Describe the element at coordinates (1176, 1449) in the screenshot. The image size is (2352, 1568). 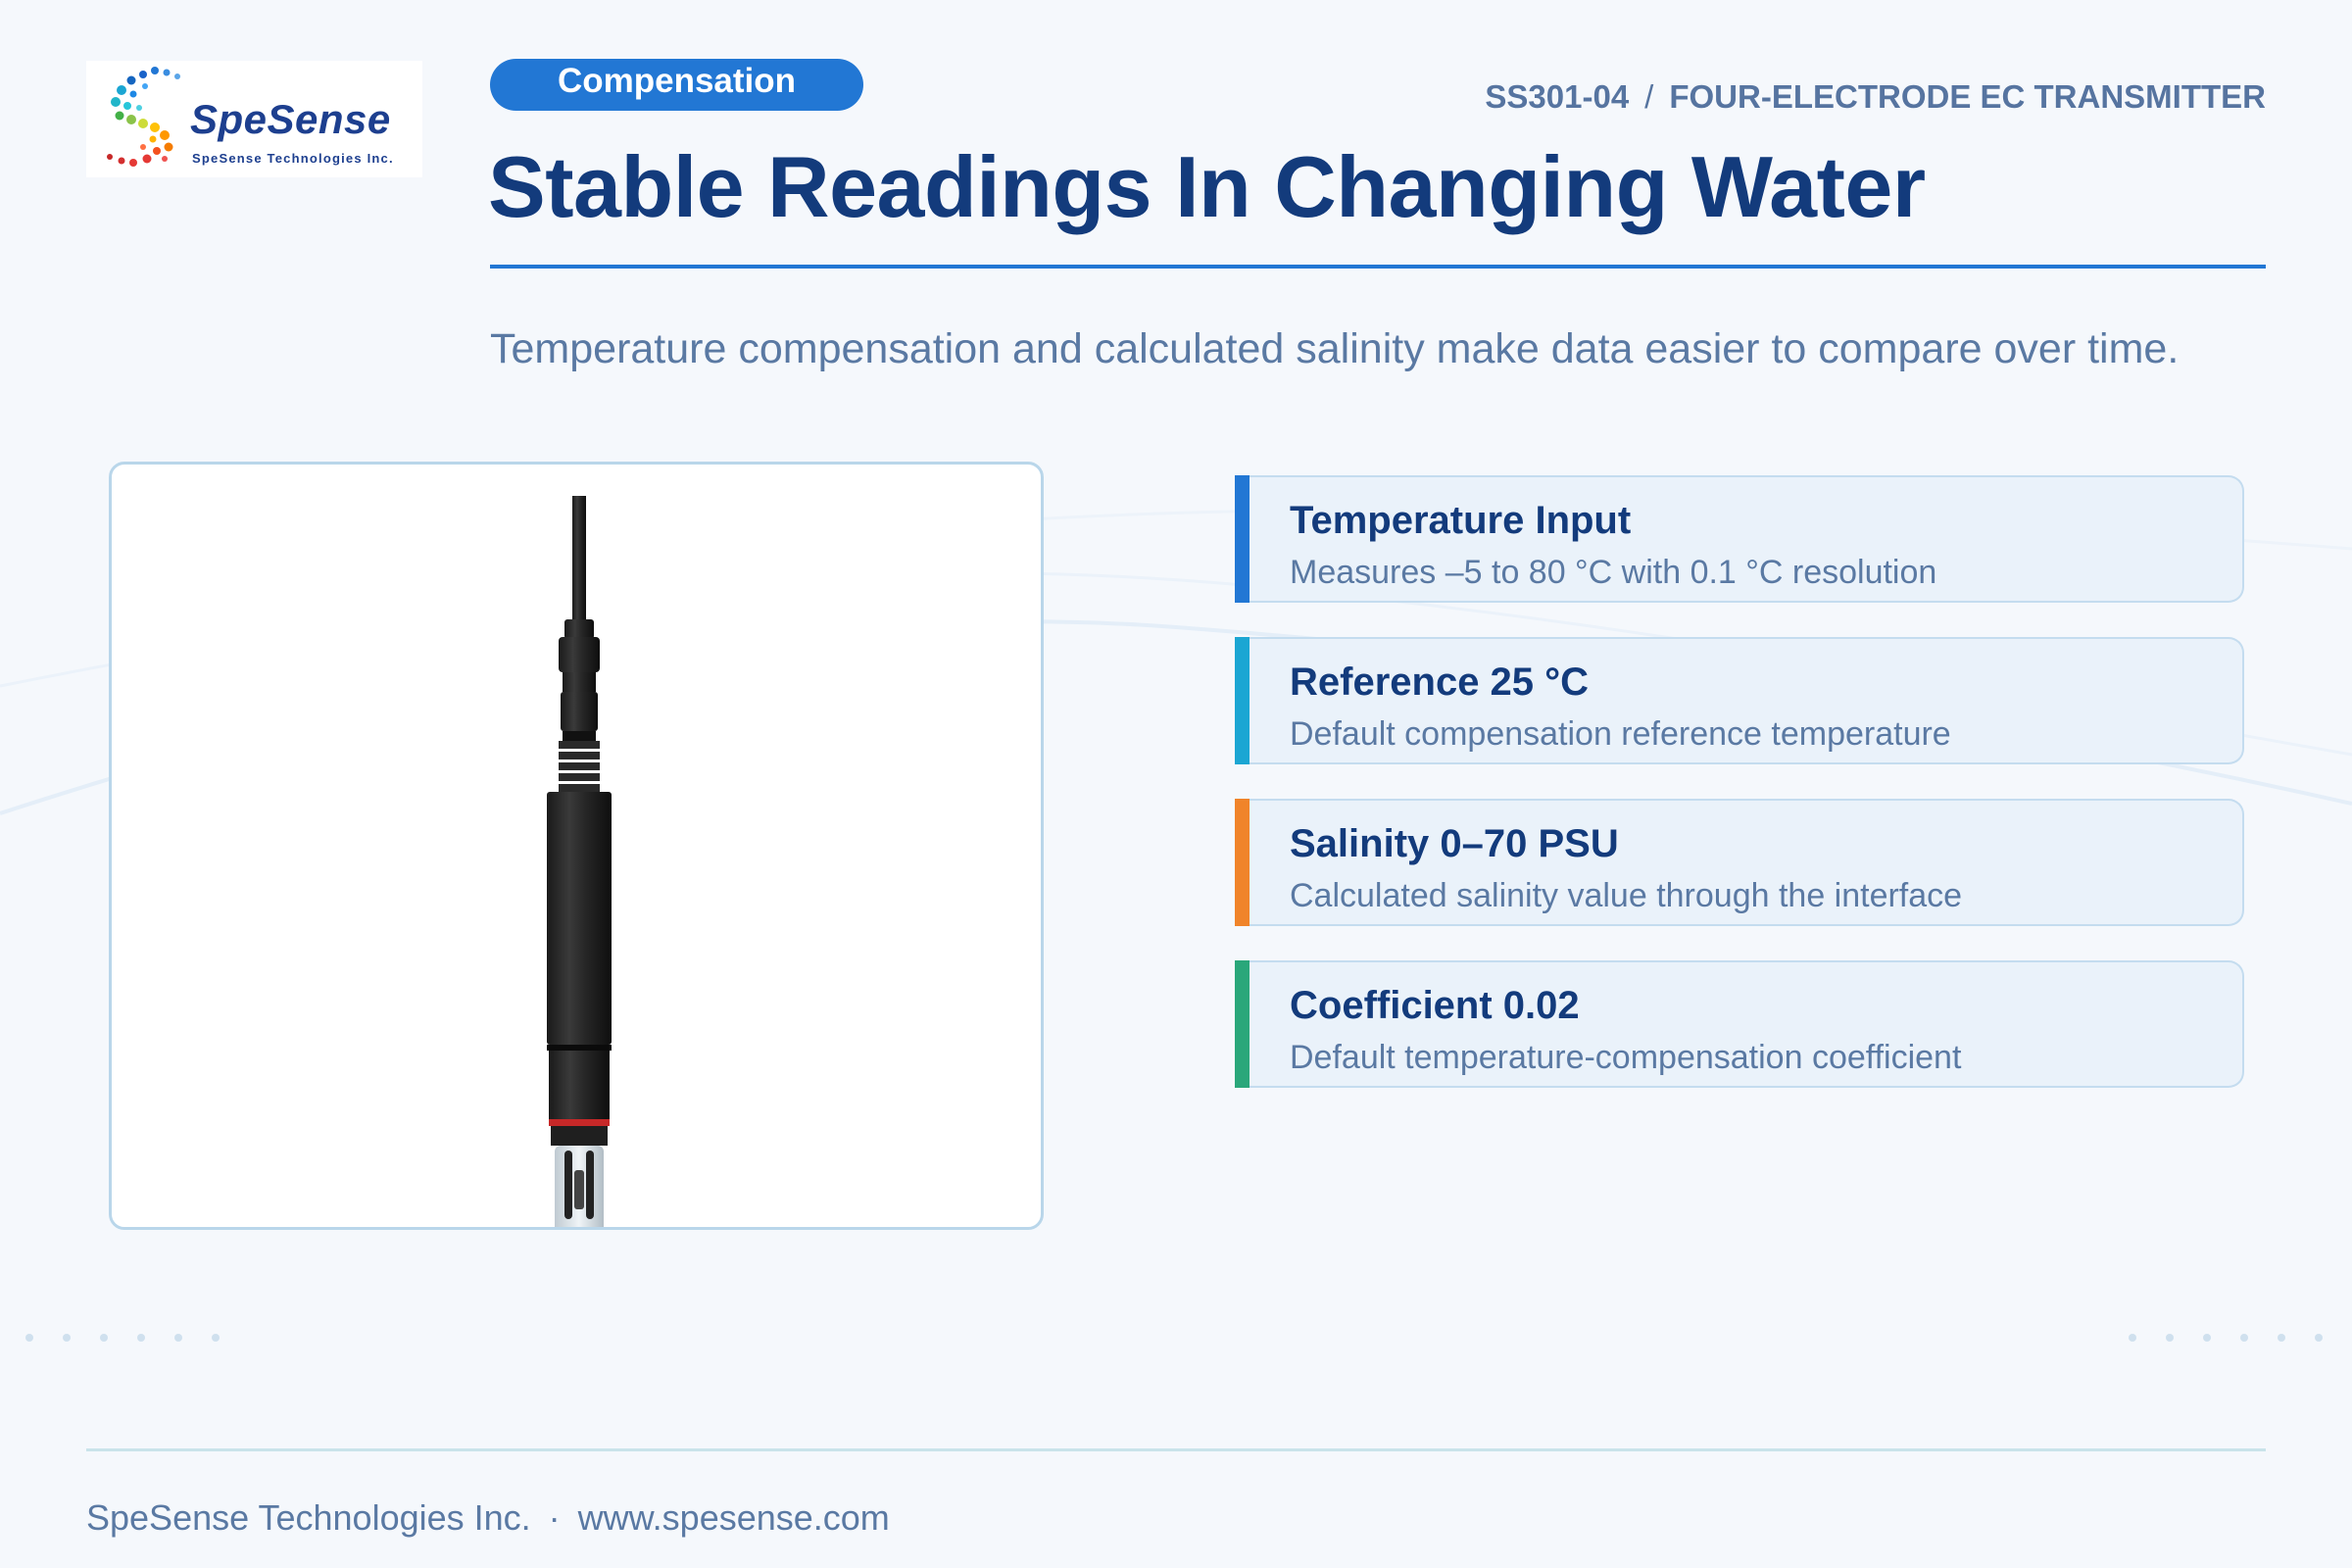
I see `footer-divider` at that location.